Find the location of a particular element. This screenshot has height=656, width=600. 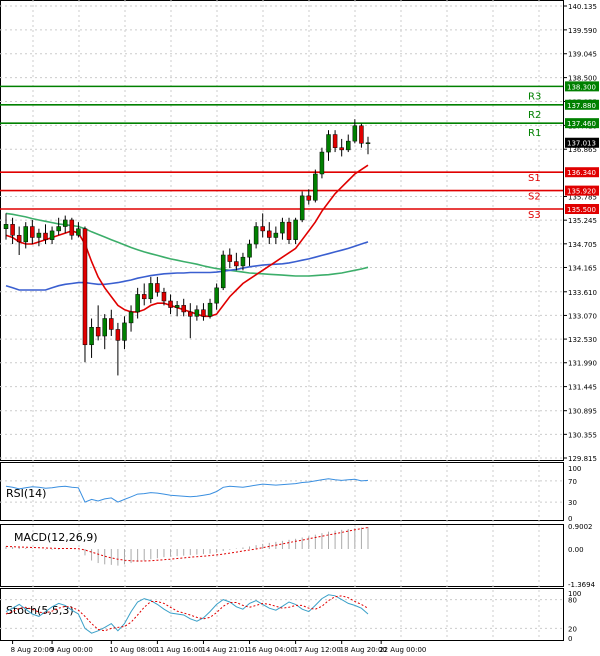

rsi-level-label: 100 is located at coordinates (574, 469).